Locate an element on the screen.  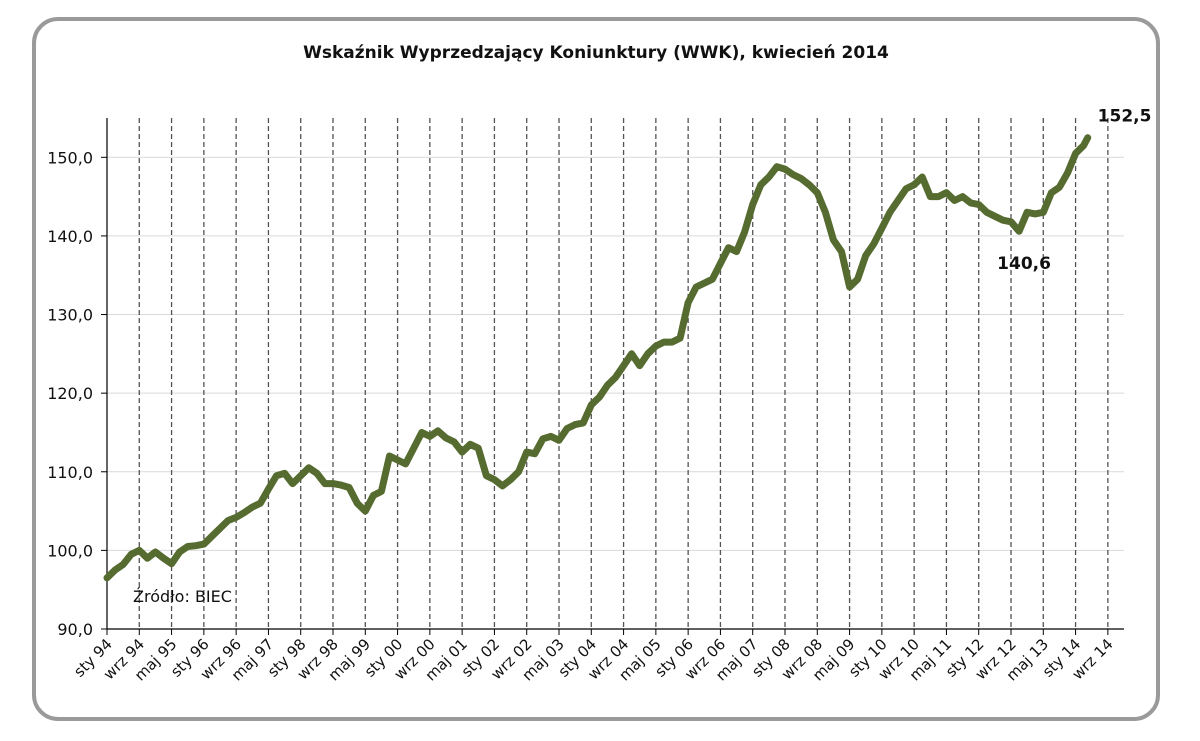
data-label: 140,6 is located at coordinates (1024, 264).